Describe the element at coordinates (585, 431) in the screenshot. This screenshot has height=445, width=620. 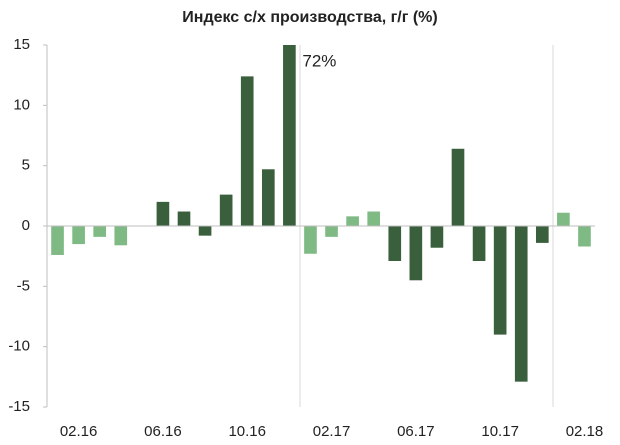
I see `x-tick-label: 02.18` at that location.